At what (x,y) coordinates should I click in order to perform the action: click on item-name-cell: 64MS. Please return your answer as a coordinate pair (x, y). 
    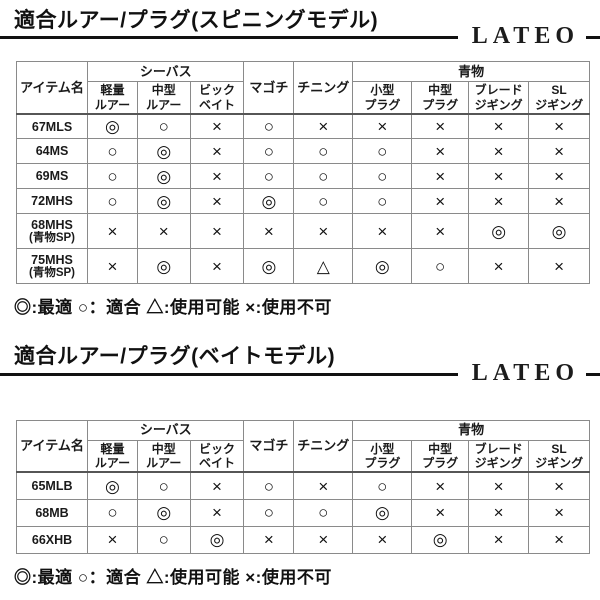
    Looking at the image, I should click on (52, 151).